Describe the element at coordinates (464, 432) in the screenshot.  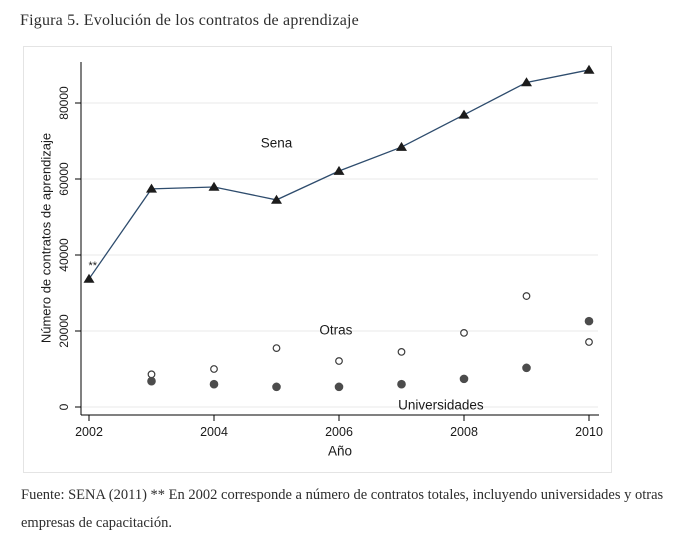
I see `x-tick-label-2008: 2008` at that location.